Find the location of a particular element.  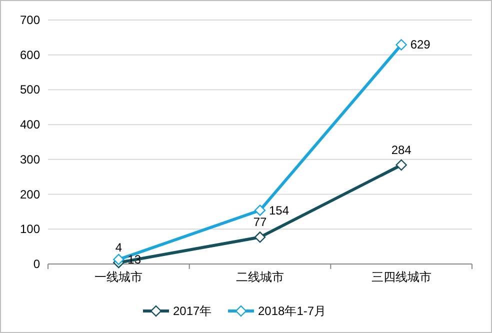

x-tick-label: 三四线城市 is located at coordinates (401, 277).